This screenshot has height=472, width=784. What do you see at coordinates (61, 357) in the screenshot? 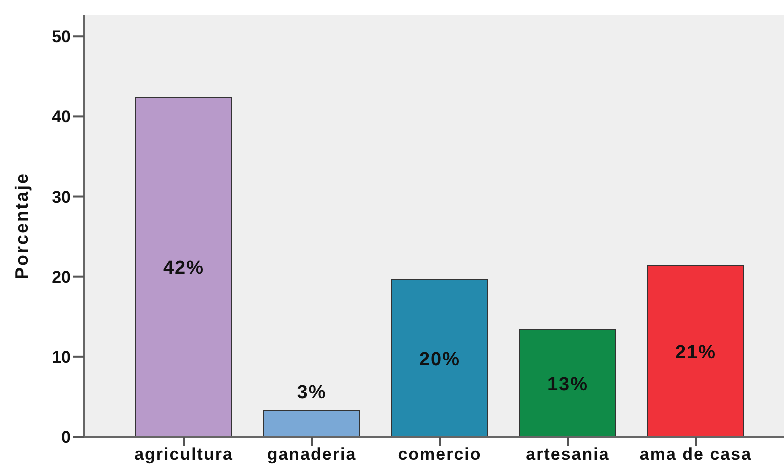
I see `y-tick-label: 10` at bounding box center [61, 357].